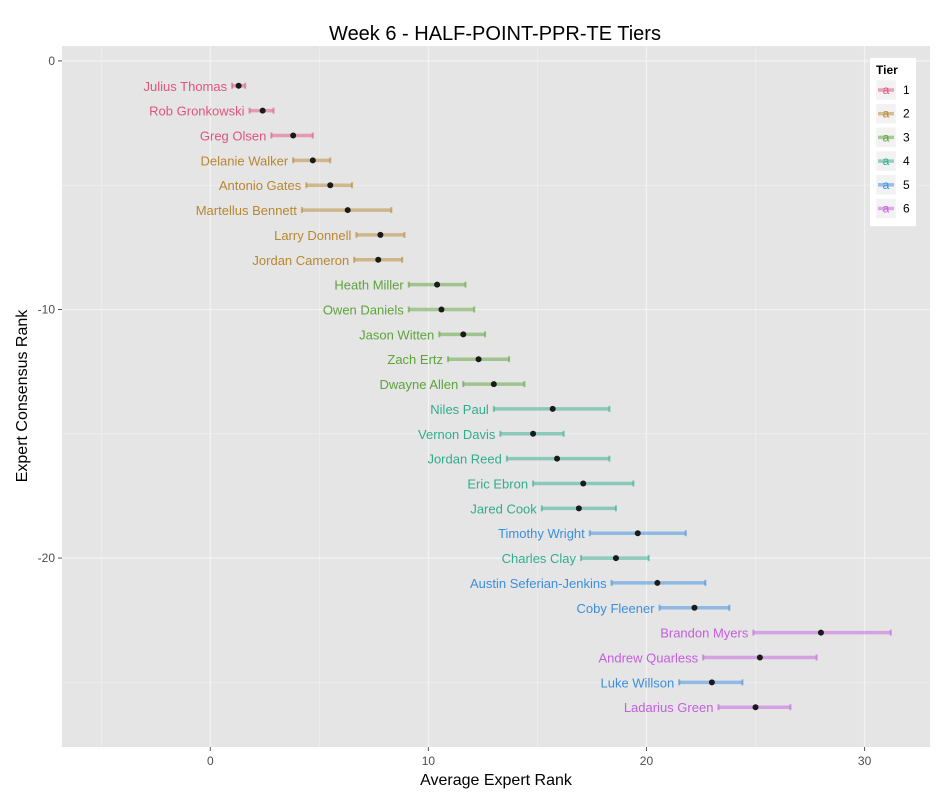 Image resolution: width=950 pixels, height=805 pixels. Describe the element at coordinates (247, 210) in the screenshot. I see `player-label: Martellus Bennett` at that location.